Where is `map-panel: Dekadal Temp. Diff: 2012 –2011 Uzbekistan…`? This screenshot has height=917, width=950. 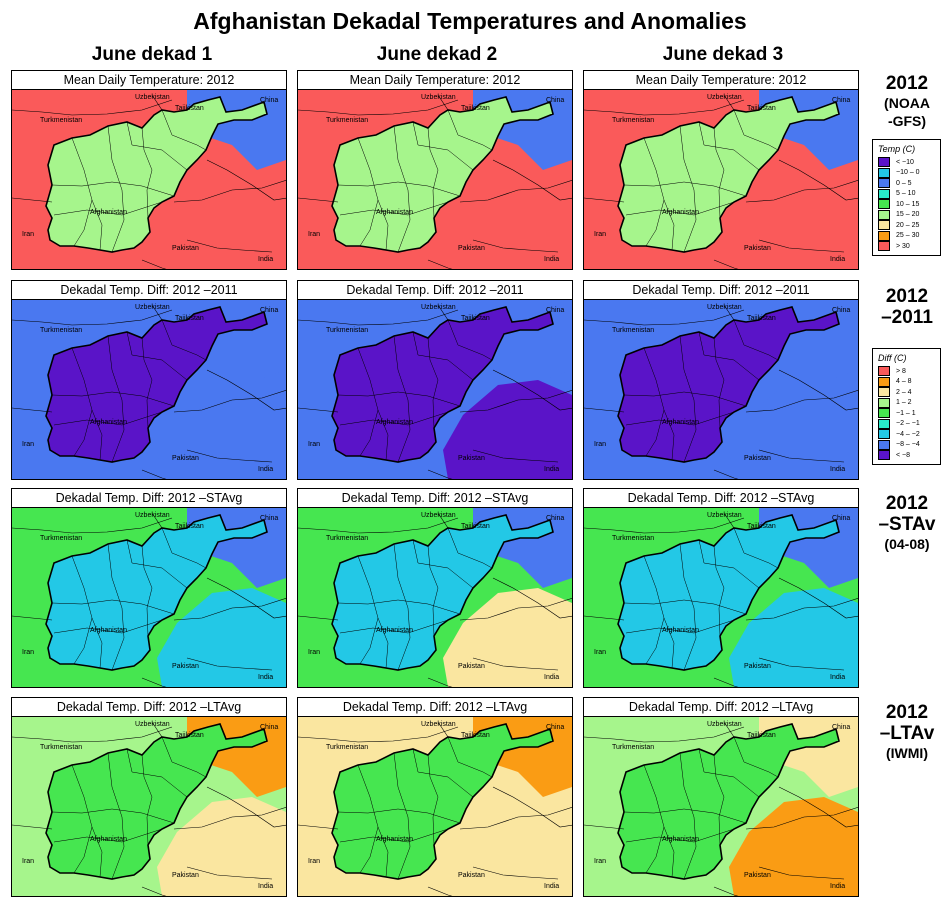
map-panel: Dekadal Temp. Diff: 2012 –2011 Uzbekistan… is located at coordinates (435, 380).